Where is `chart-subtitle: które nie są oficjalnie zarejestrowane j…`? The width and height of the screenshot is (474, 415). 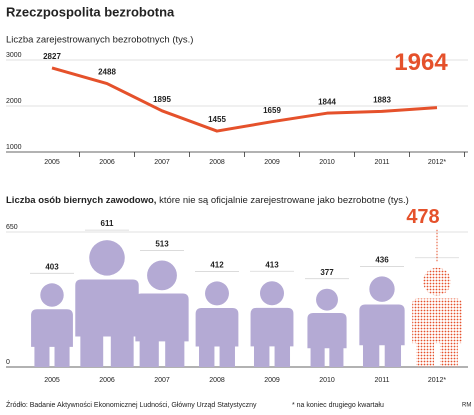 chart-subtitle: które nie są oficjalnie zarejestrowane j… is located at coordinates (284, 200).